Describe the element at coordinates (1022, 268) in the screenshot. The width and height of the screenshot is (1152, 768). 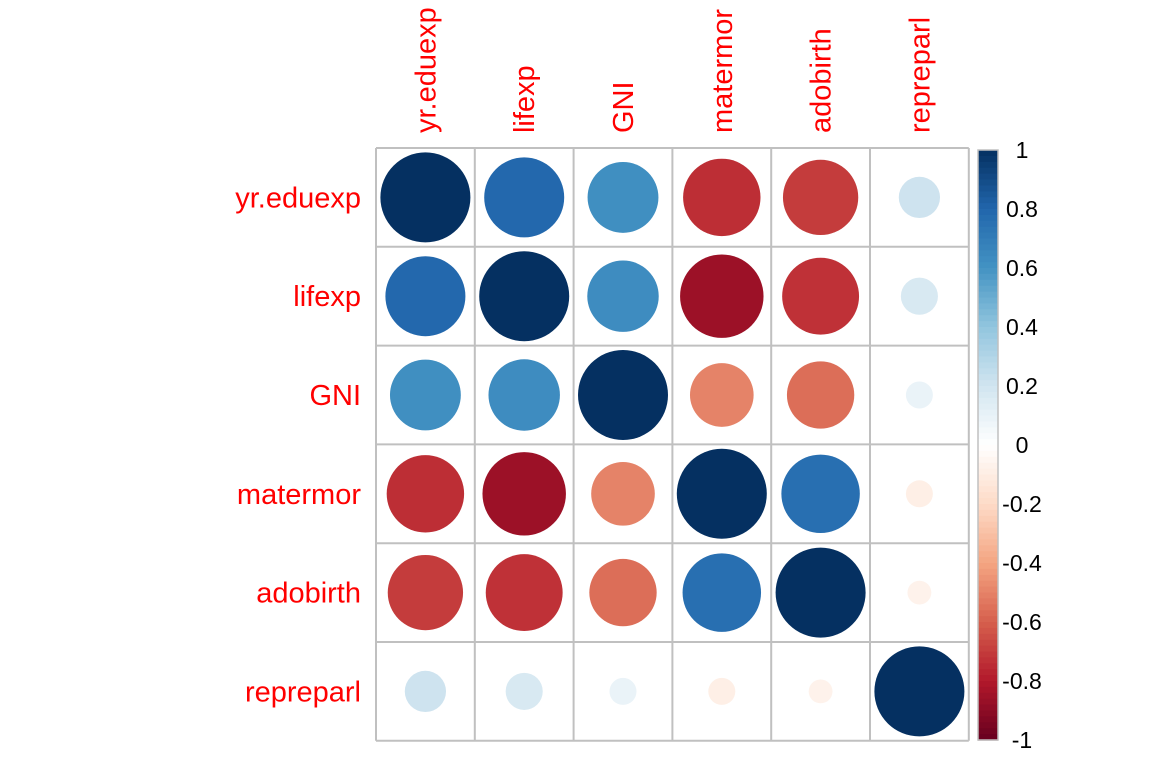
I see `colorbar-tick-label: 0.6` at that location.